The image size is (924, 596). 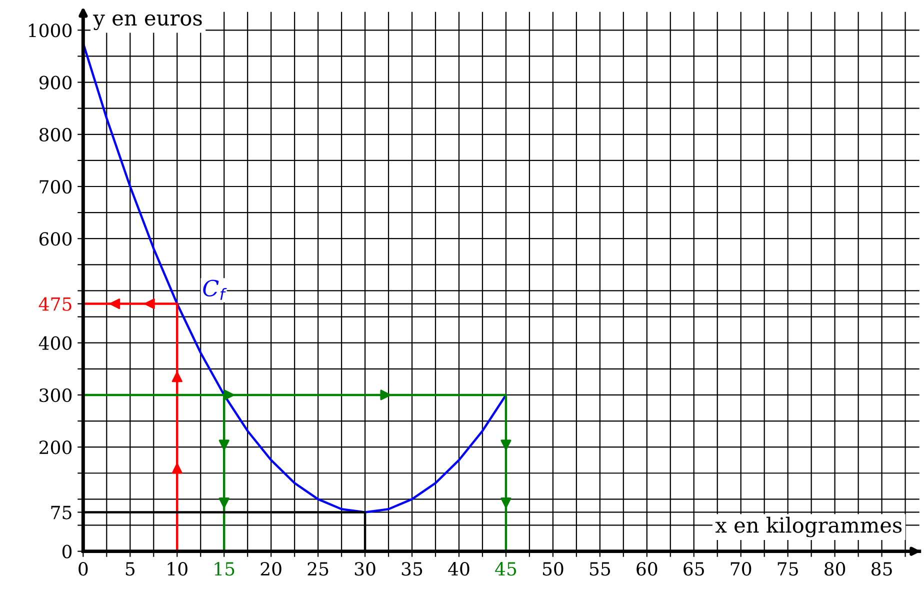 I want to click on x-tick-label: 15, so click(x=224, y=569).